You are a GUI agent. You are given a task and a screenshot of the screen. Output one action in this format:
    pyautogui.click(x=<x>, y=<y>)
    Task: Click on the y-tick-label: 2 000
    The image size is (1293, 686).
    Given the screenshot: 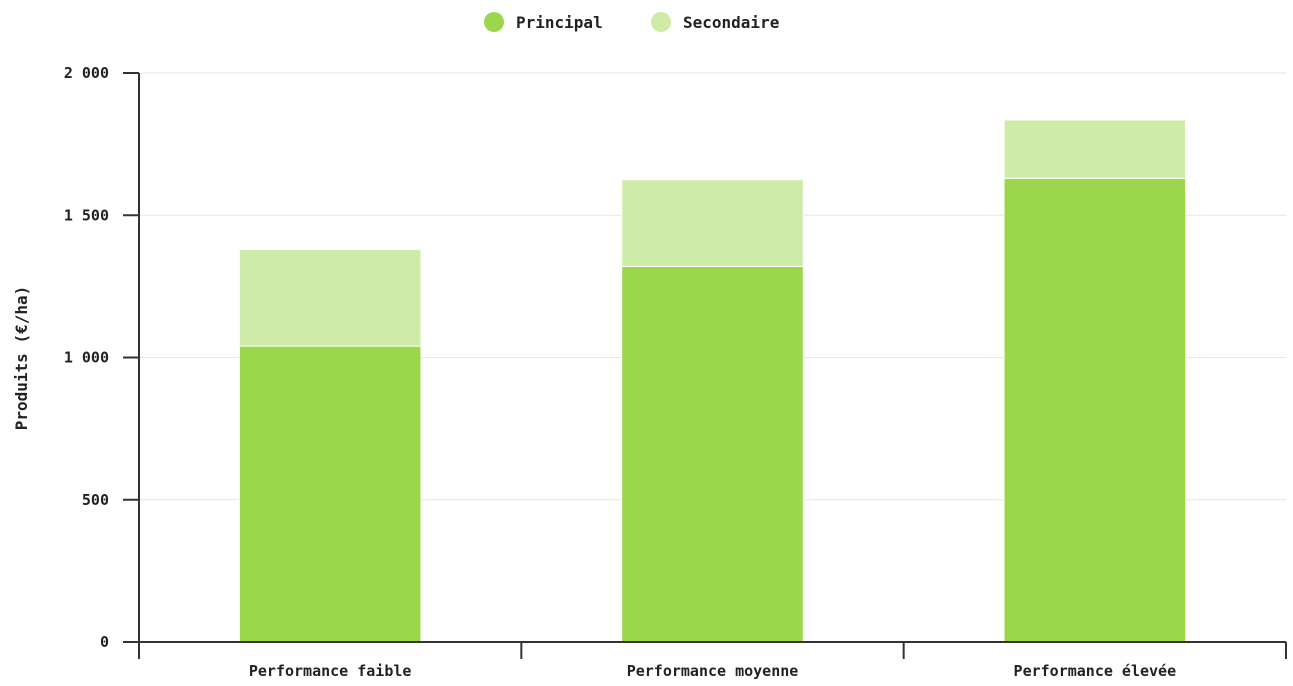 What is the action you would take?
    pyautogui.click(x=86, y=73)
    